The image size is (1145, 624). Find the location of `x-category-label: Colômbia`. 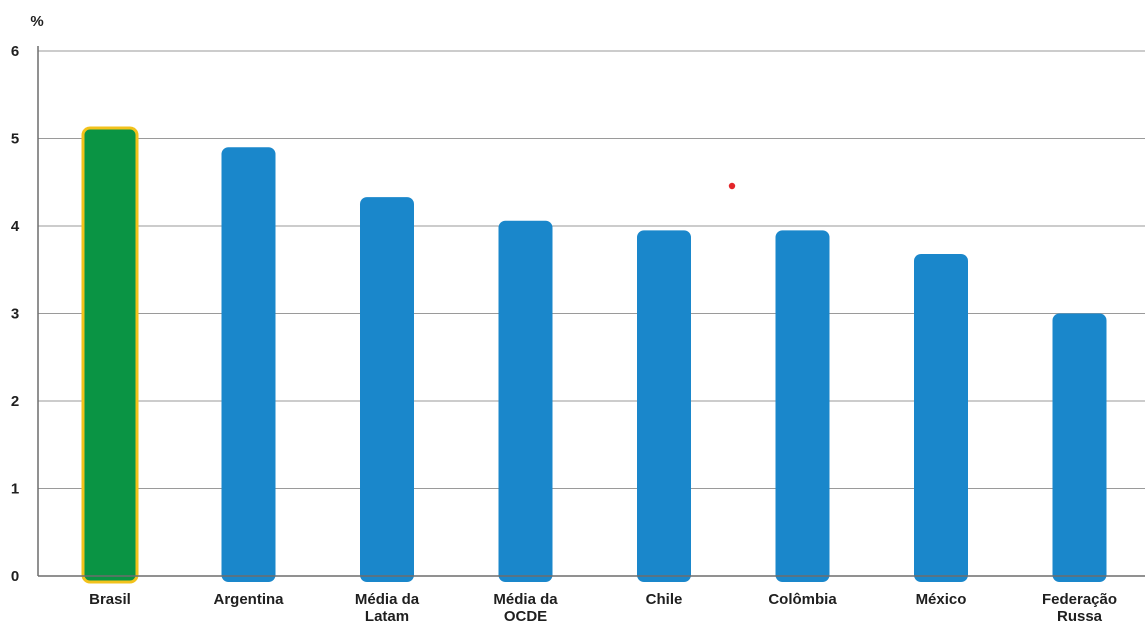

x-category-label: Colômbia is located at coordinates (802, 599).